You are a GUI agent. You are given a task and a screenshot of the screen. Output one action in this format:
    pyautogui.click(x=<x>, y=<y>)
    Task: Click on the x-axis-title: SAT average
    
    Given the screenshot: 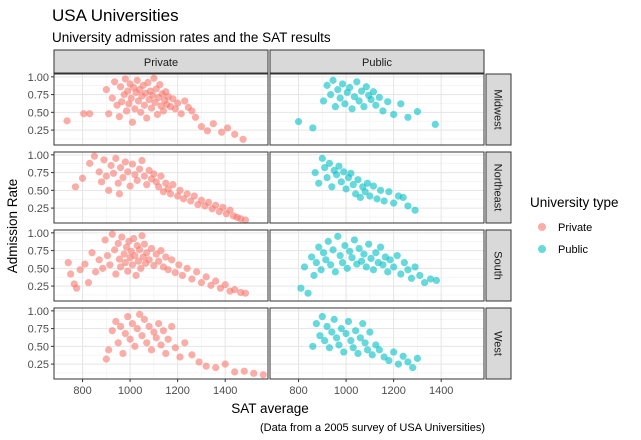 What is the action you would take?
    pyautogui.click(x=270, y=408)
    